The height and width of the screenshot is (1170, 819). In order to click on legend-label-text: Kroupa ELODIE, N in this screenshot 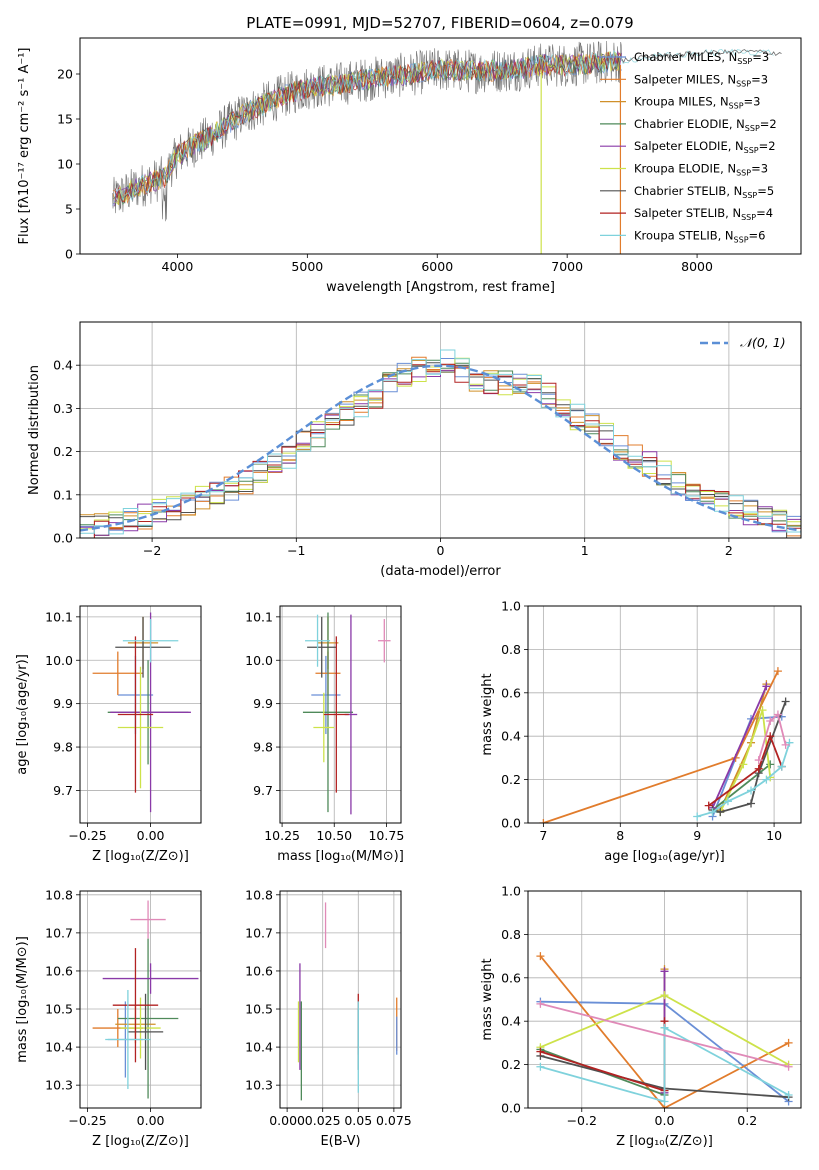, I will do `click(685, 169)`.